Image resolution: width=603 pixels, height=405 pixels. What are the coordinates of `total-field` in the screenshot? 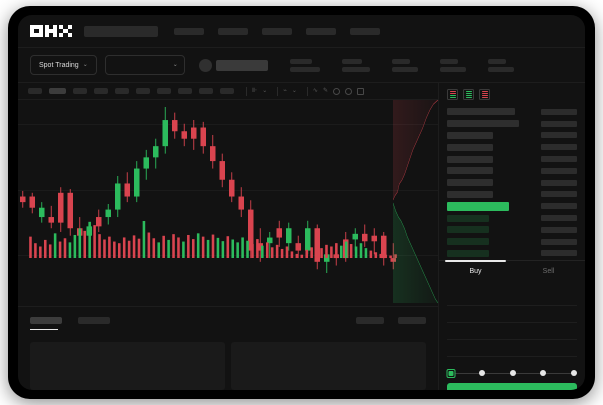 It's located at (512, 348).